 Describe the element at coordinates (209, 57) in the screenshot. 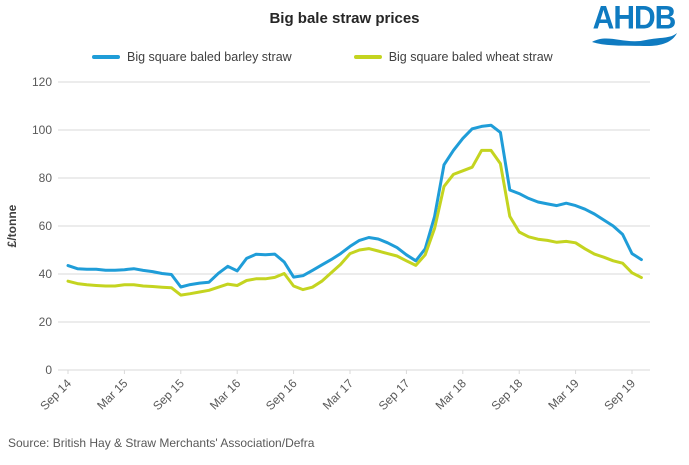

I see `legend-label-barley: Big square baled barley straw` at that location.